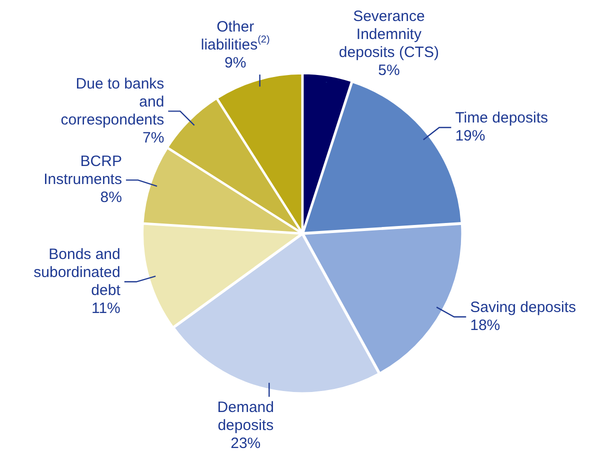  Describe the element at coordinates (245, 416) in the screenshot. I see `slice-label: Demand deposits` at that location.